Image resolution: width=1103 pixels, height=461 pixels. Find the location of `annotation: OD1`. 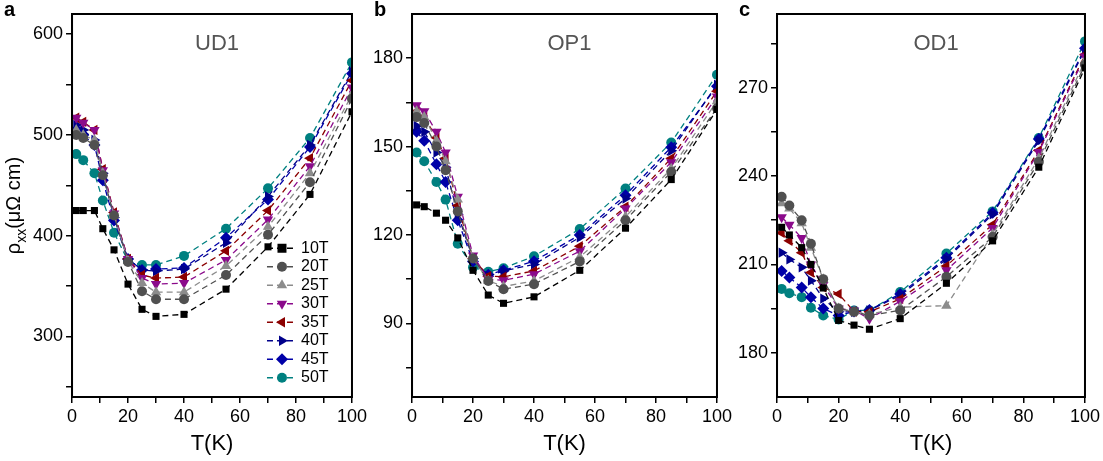

annotation: OD1 is located at coordinates (936, 42).